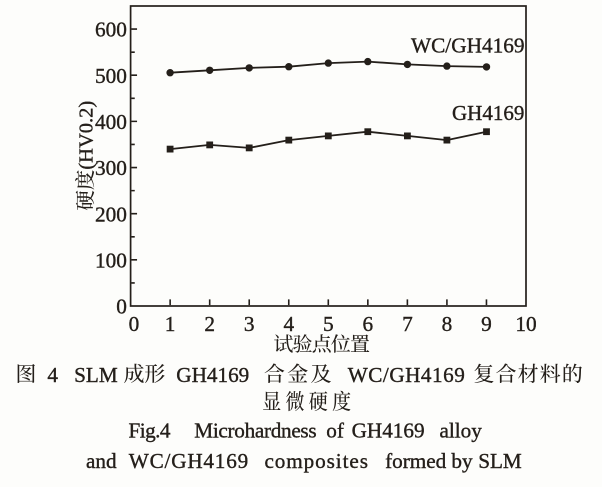 This screenshot has width=602, height=487. What do you see at coordinates (111, 76) in the screenshot?
I see `svg-text: 500` at bounding box center [111, 76].